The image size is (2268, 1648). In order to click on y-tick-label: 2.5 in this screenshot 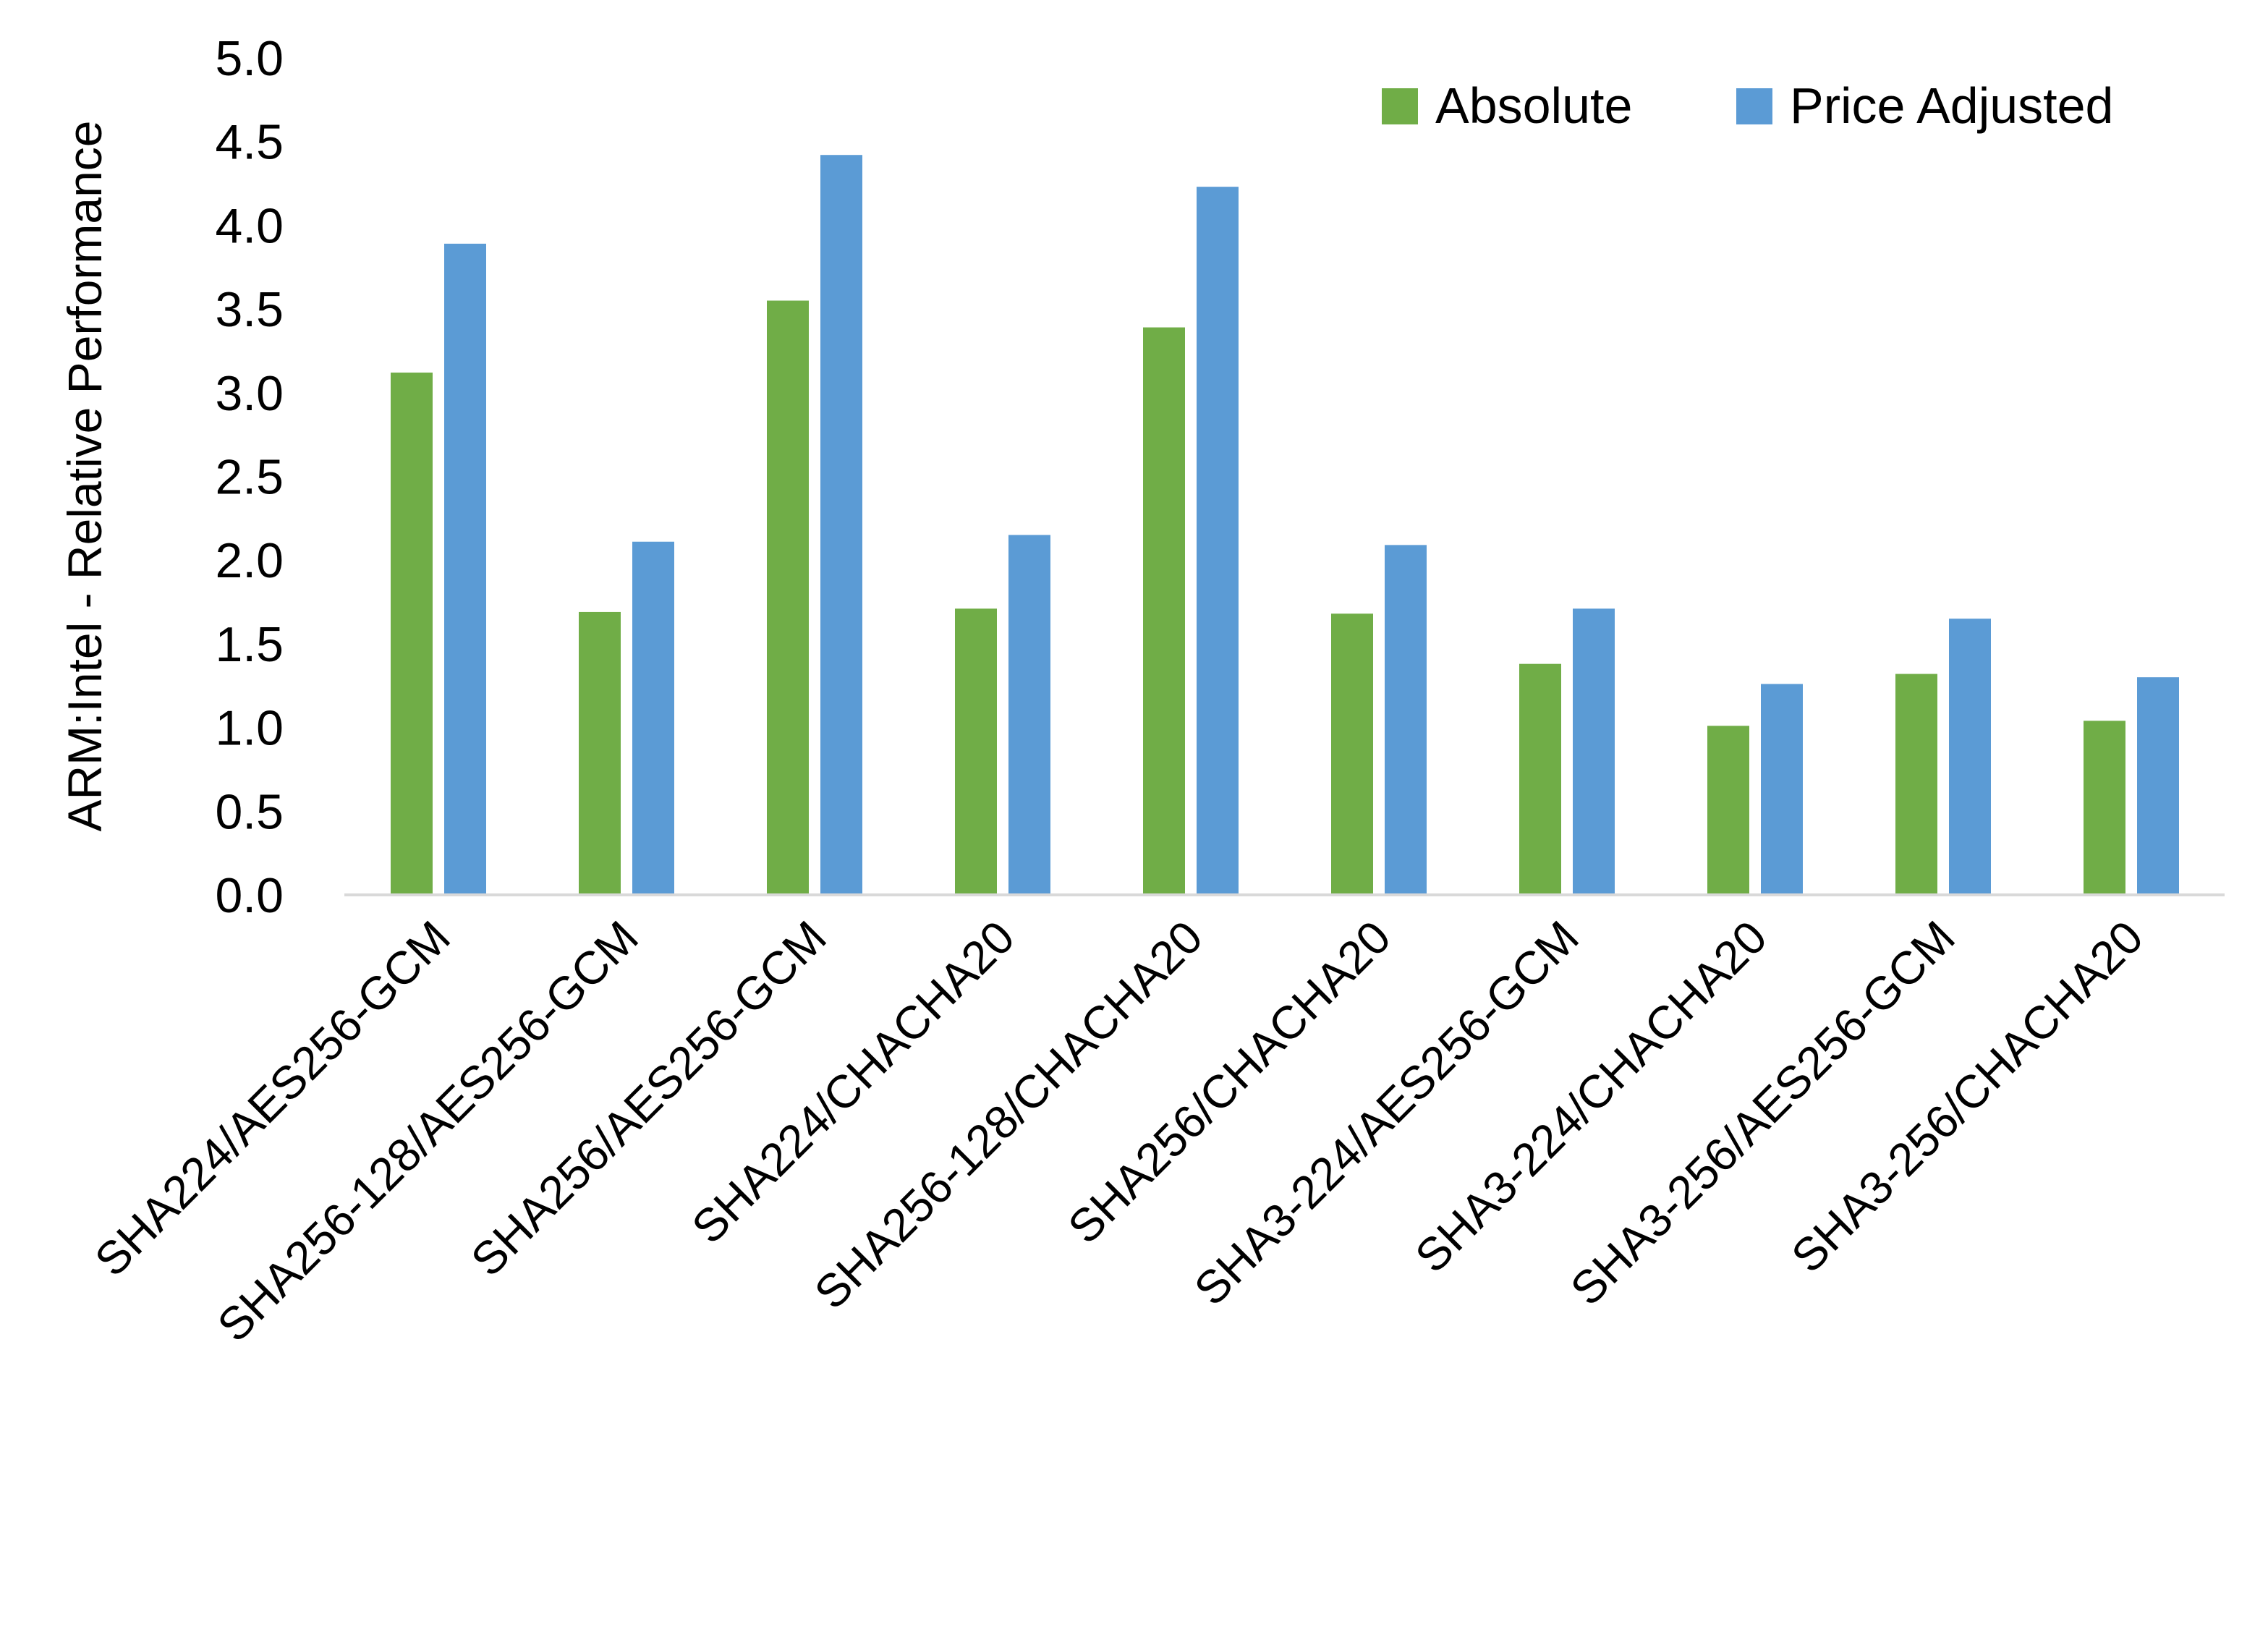, I will do `click(249, 477)`.